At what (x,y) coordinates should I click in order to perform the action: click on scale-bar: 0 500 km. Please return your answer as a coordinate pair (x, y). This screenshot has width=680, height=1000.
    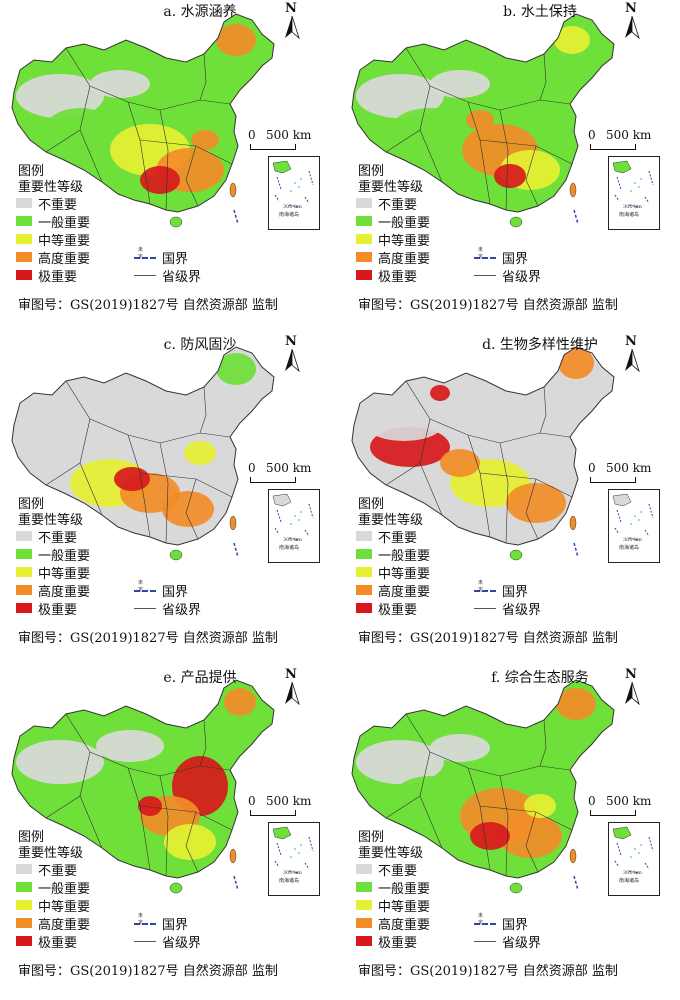
    Looking at the image, I should click on (629, 474).